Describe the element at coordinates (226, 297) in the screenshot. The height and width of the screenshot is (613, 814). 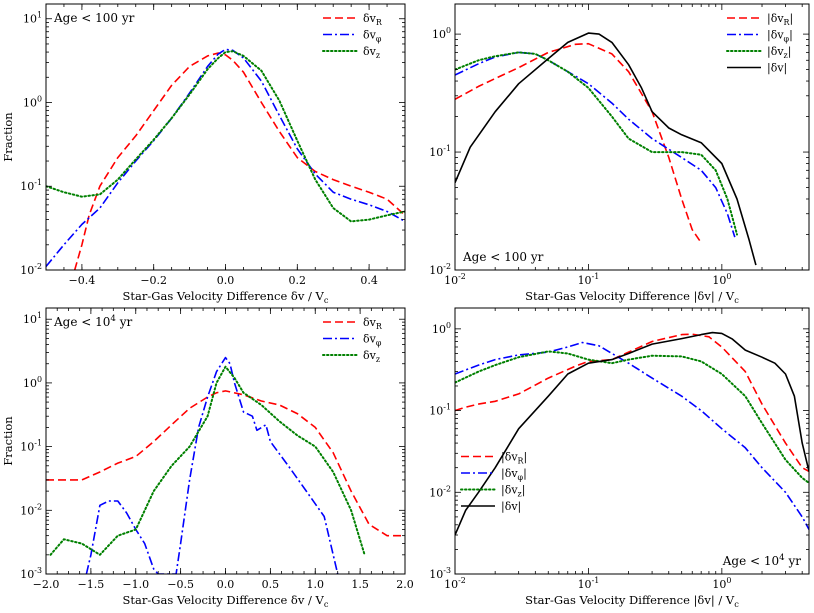
I see `p1-x-axis-label: Star-Gas Velocity Difference δv / Vc` at that location.